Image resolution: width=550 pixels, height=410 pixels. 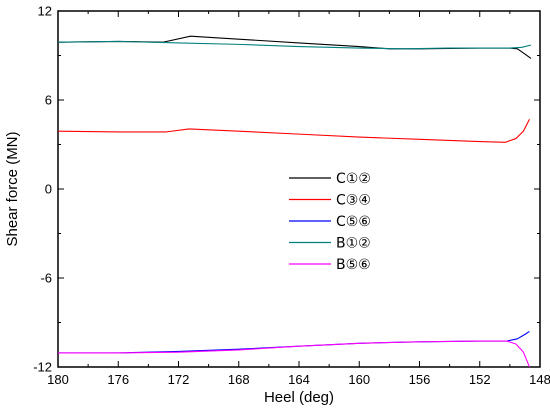 I want to click on x-tick-label: 172, so click(x=179, y=379).